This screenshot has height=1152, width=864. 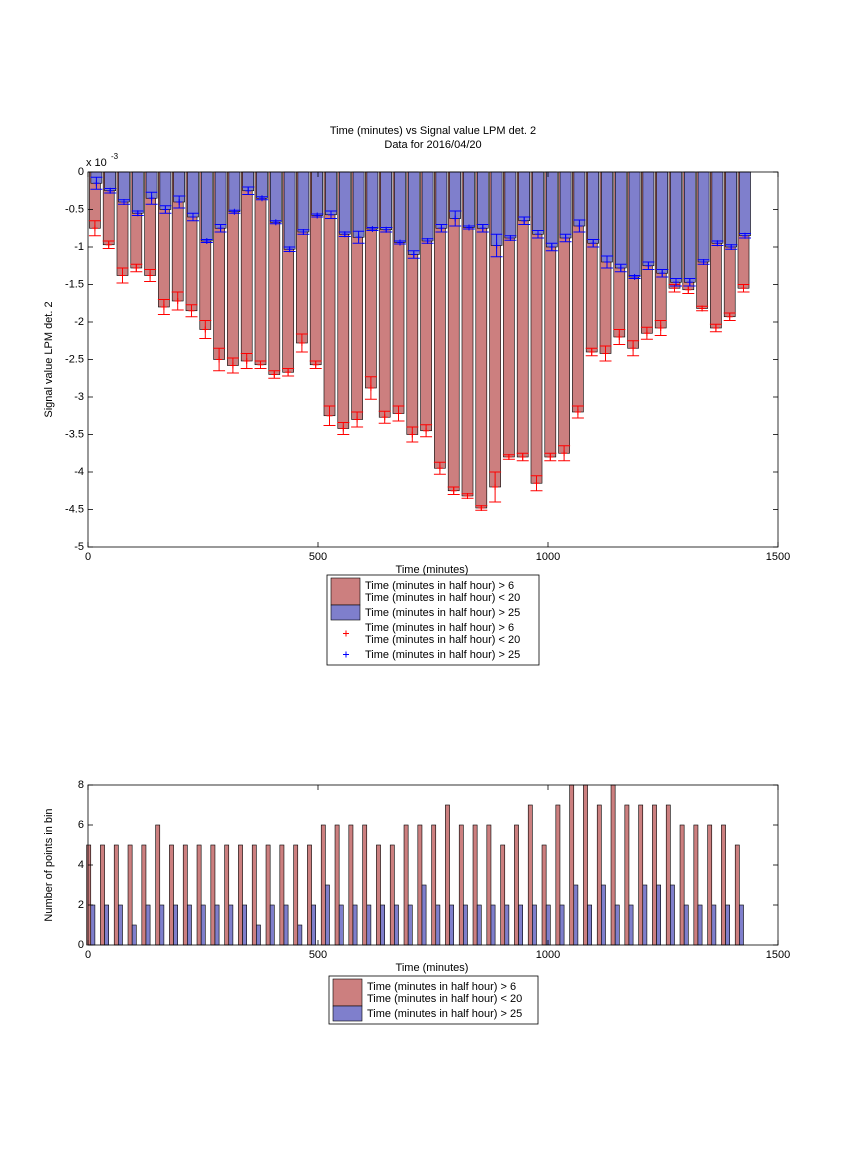 I want to click on y-tick-label: -3.5, so click(x=74, y=434).